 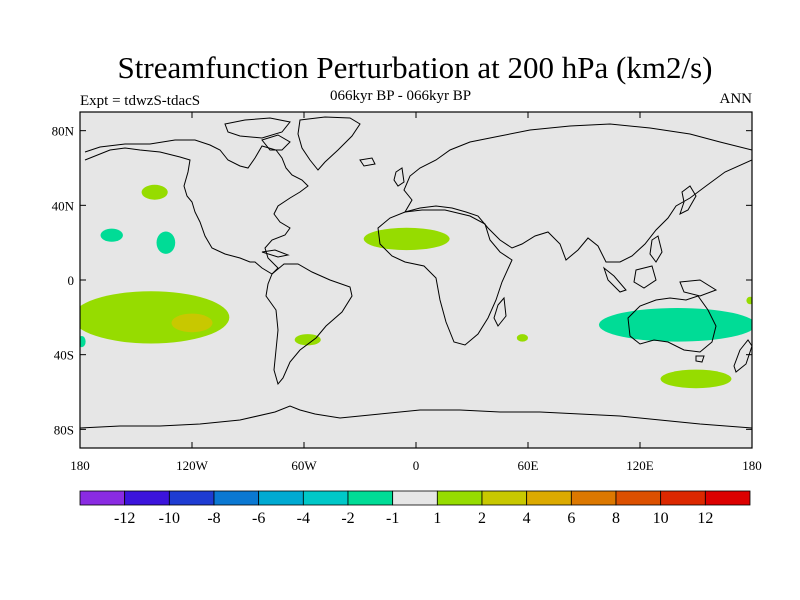 What do you see at coordinates (445, 277) in the screenshot?
I see `coastline-africa` at bounding box center [445, 277].